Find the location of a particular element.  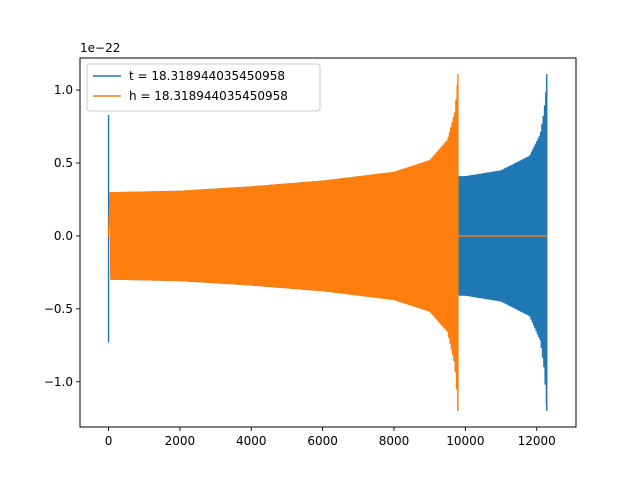

x-tick-label: 4000 is located at coordinates (251, 441).